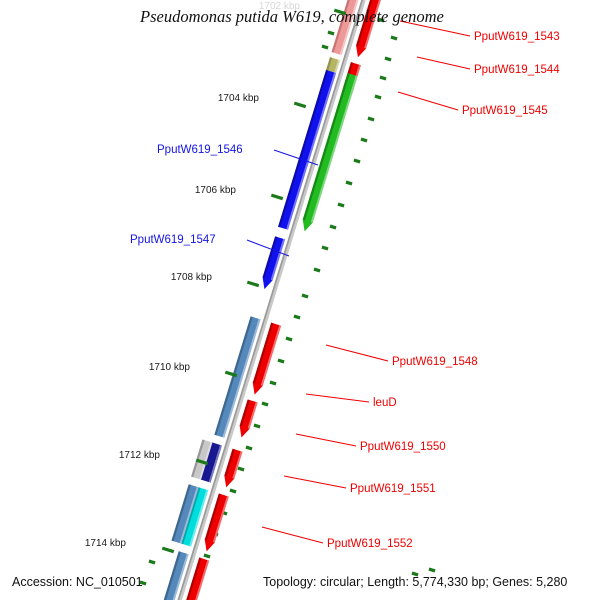  I want to click on gene-label: PputW619_1544, so click(517, 70).